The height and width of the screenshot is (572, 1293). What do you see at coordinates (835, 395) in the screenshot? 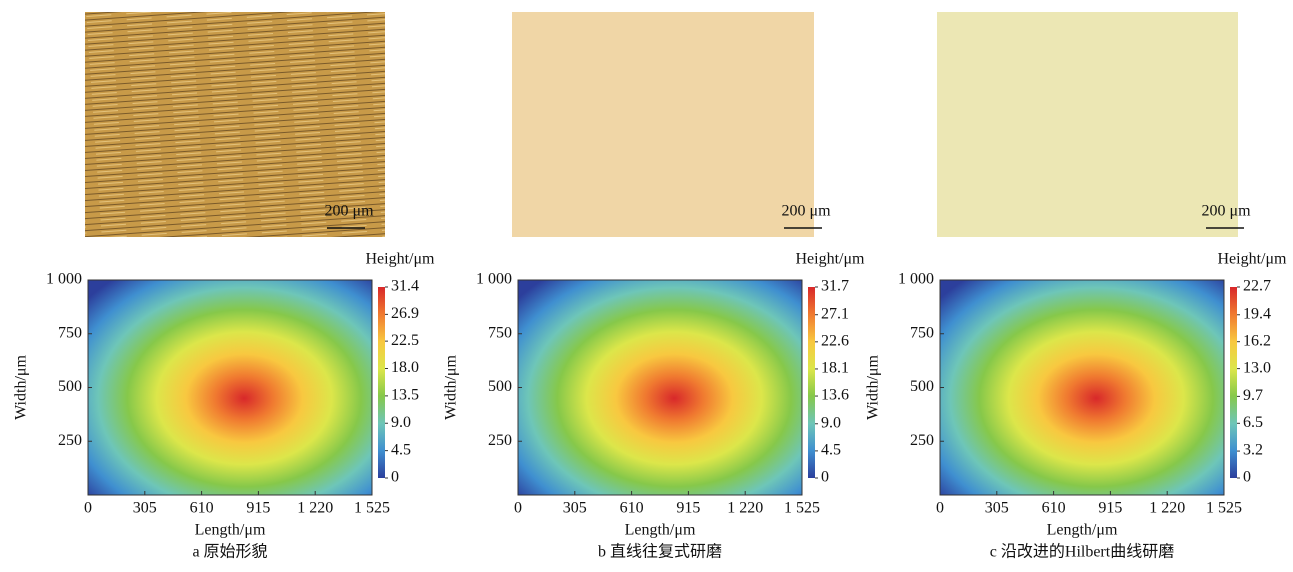
I see `colorbar-tick-label: 13.6` at bounding box center [835, 395].